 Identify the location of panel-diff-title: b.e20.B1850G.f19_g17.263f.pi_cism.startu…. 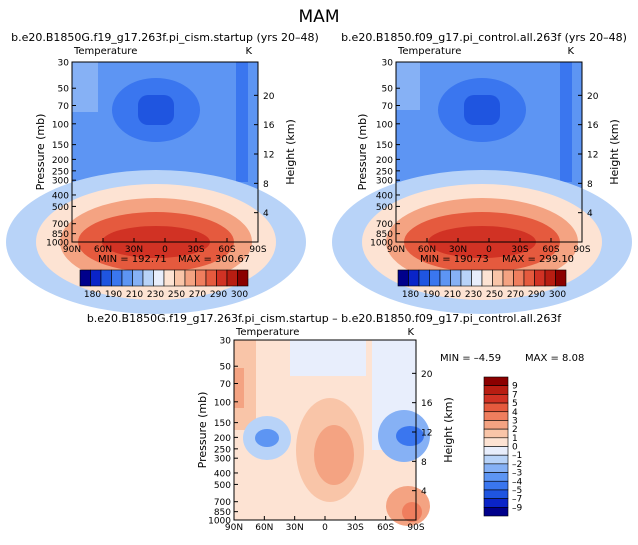
(324, 318).